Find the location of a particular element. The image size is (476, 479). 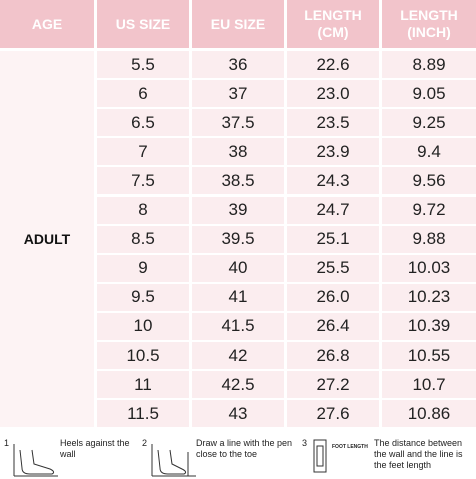

table-cell: 9 is located at coordinates (143, 268).